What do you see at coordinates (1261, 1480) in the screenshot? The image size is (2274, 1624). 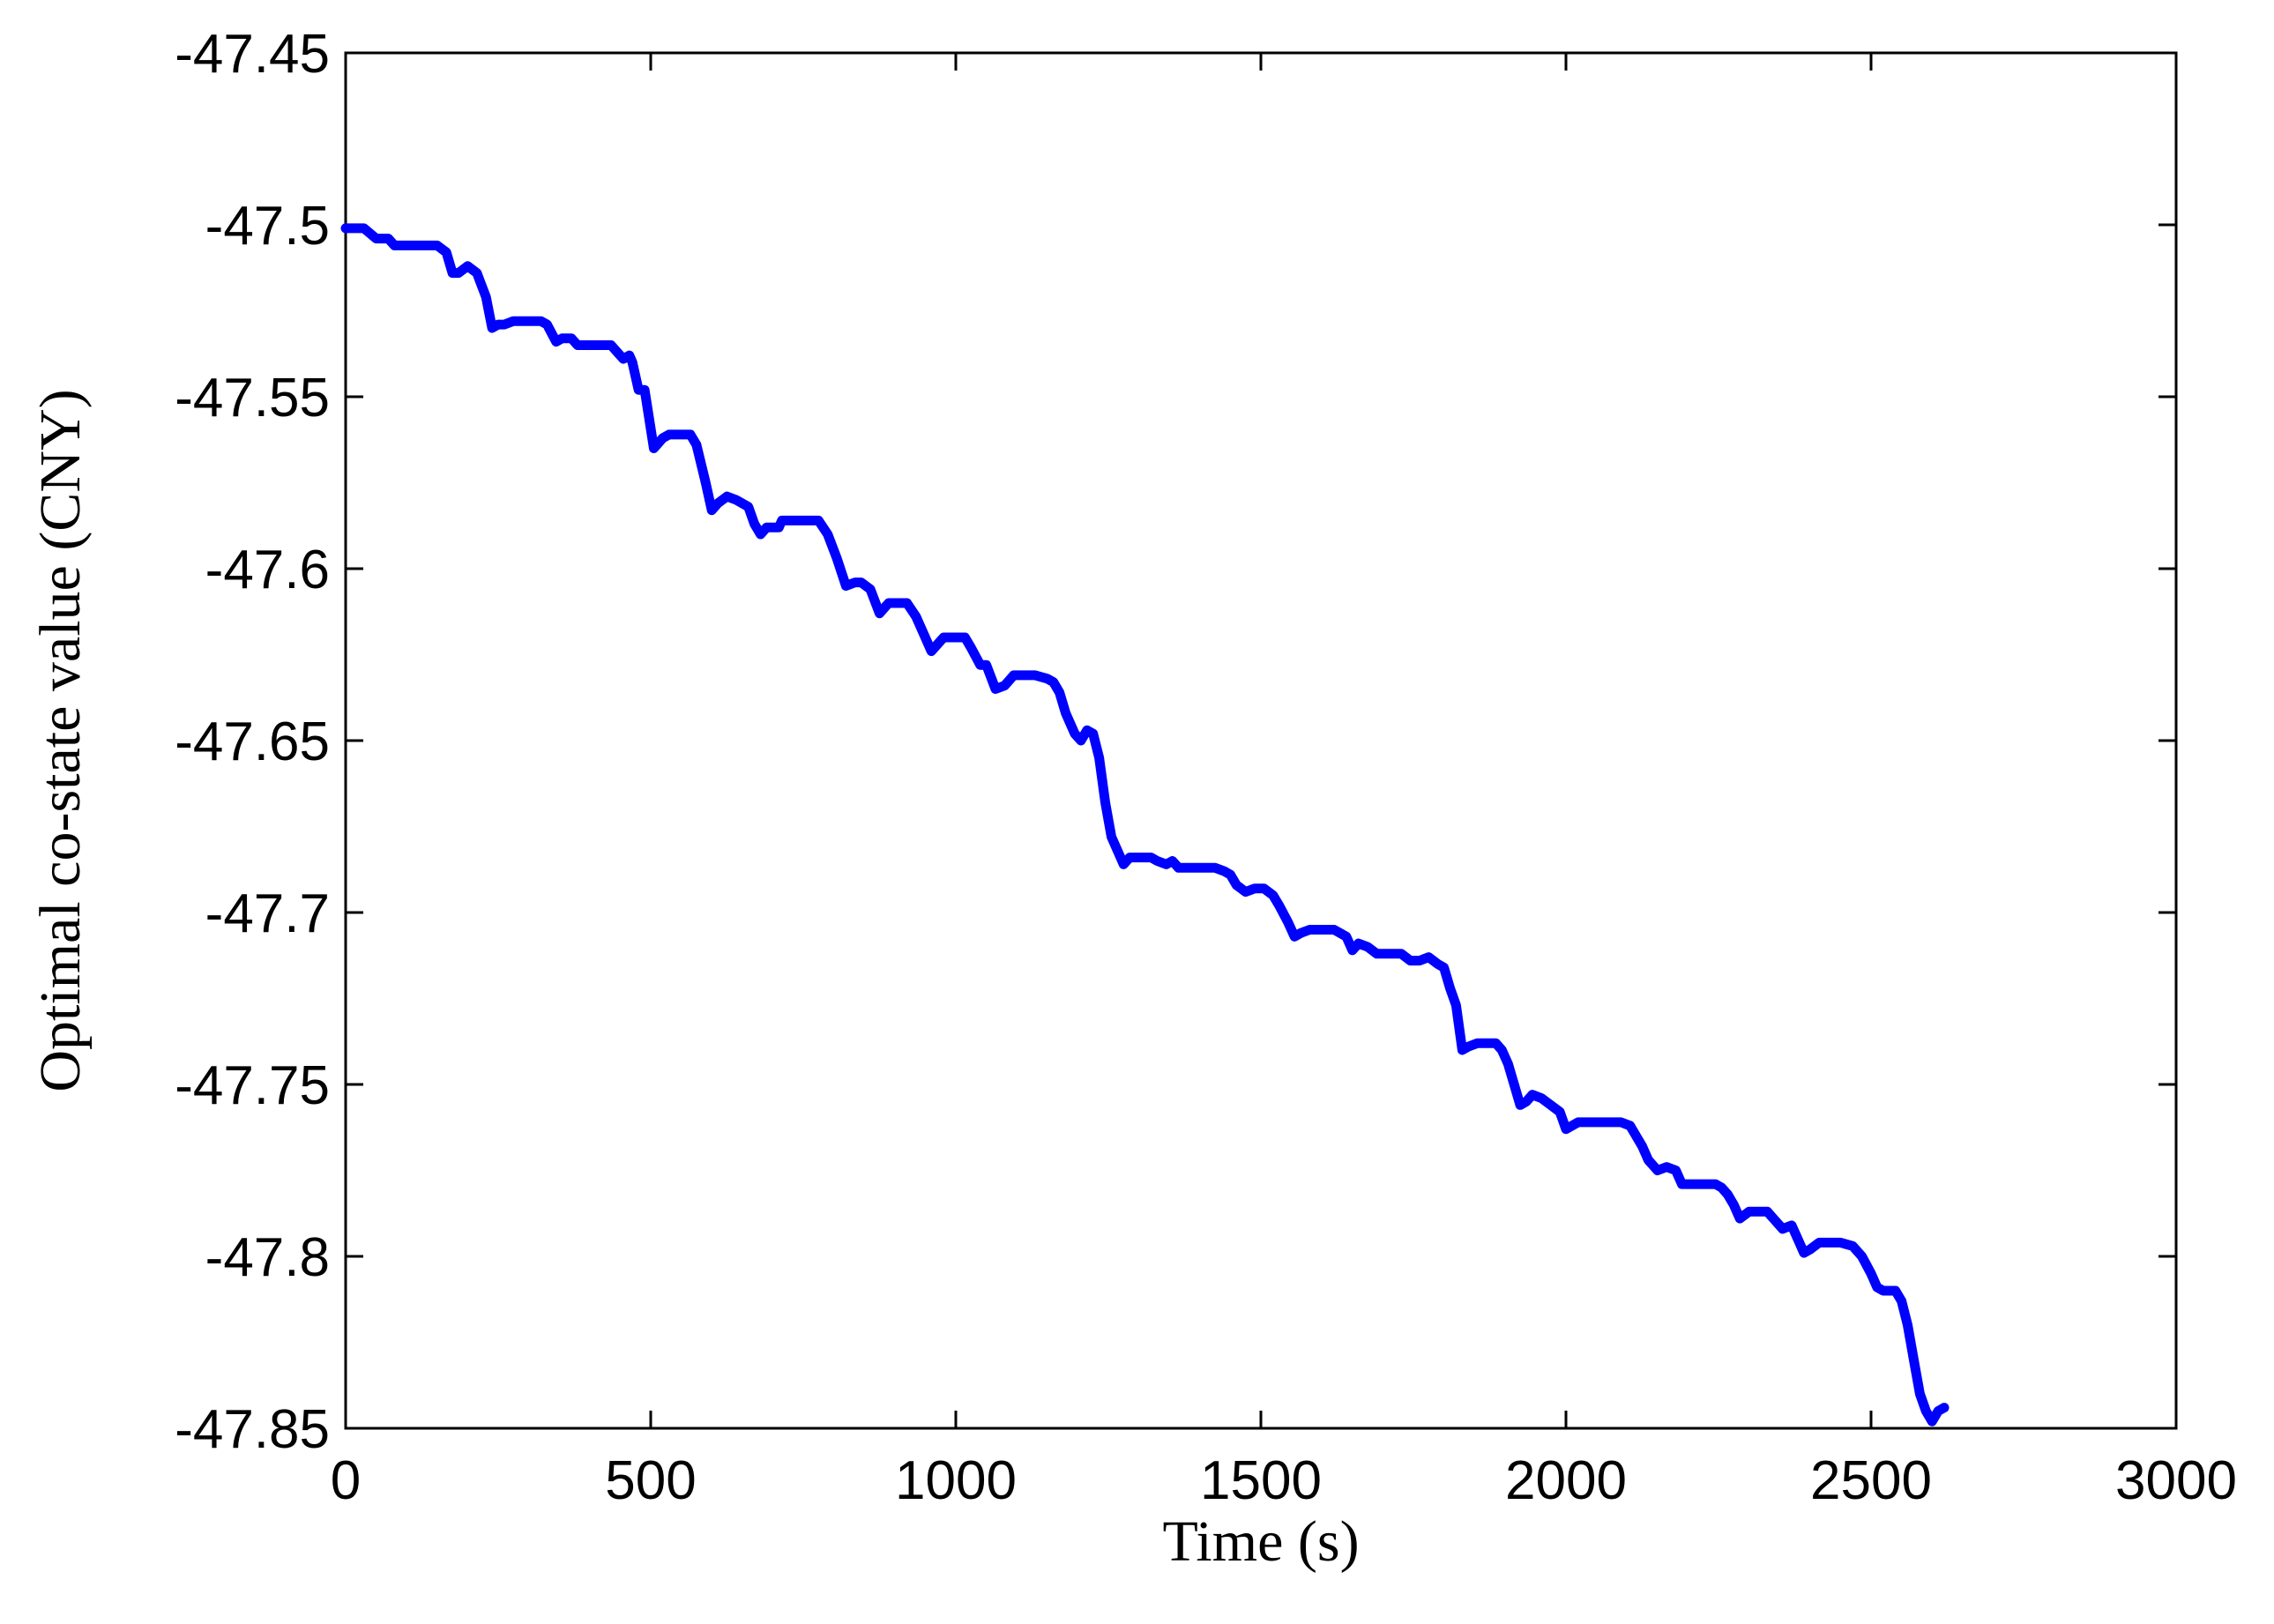 I see `x-tick-label: 1500` at bounding box center [1261, 1480].